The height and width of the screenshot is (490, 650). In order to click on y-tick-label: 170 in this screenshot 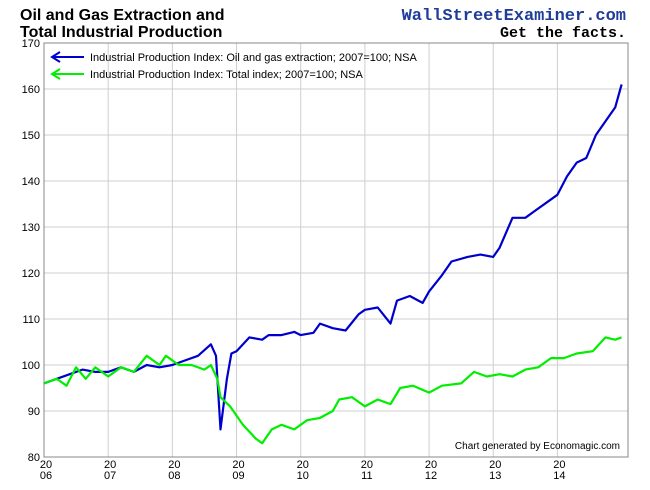, I will do `click(31, 44)`.